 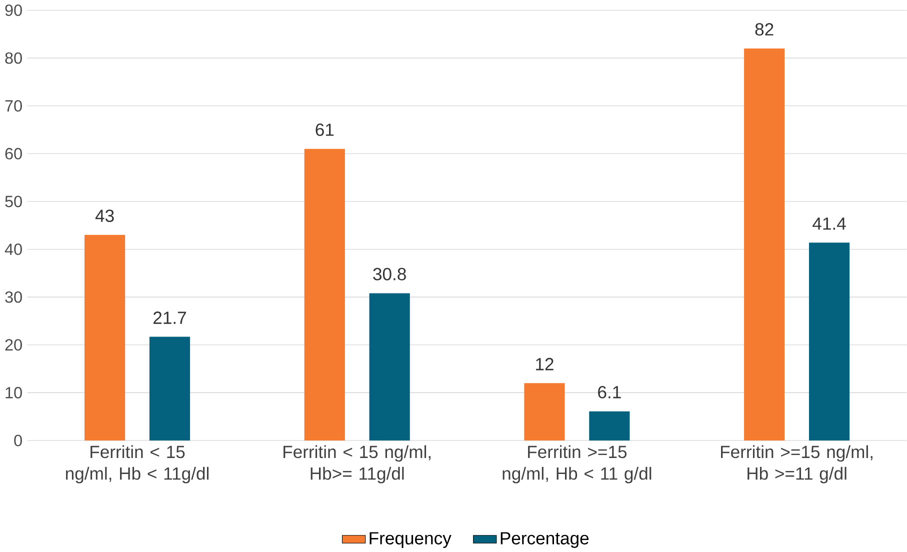 What do you see at coordinates (411, 540) in the screenshot?
I see `legend-label: Frequency` at bounding box center [411, 540].